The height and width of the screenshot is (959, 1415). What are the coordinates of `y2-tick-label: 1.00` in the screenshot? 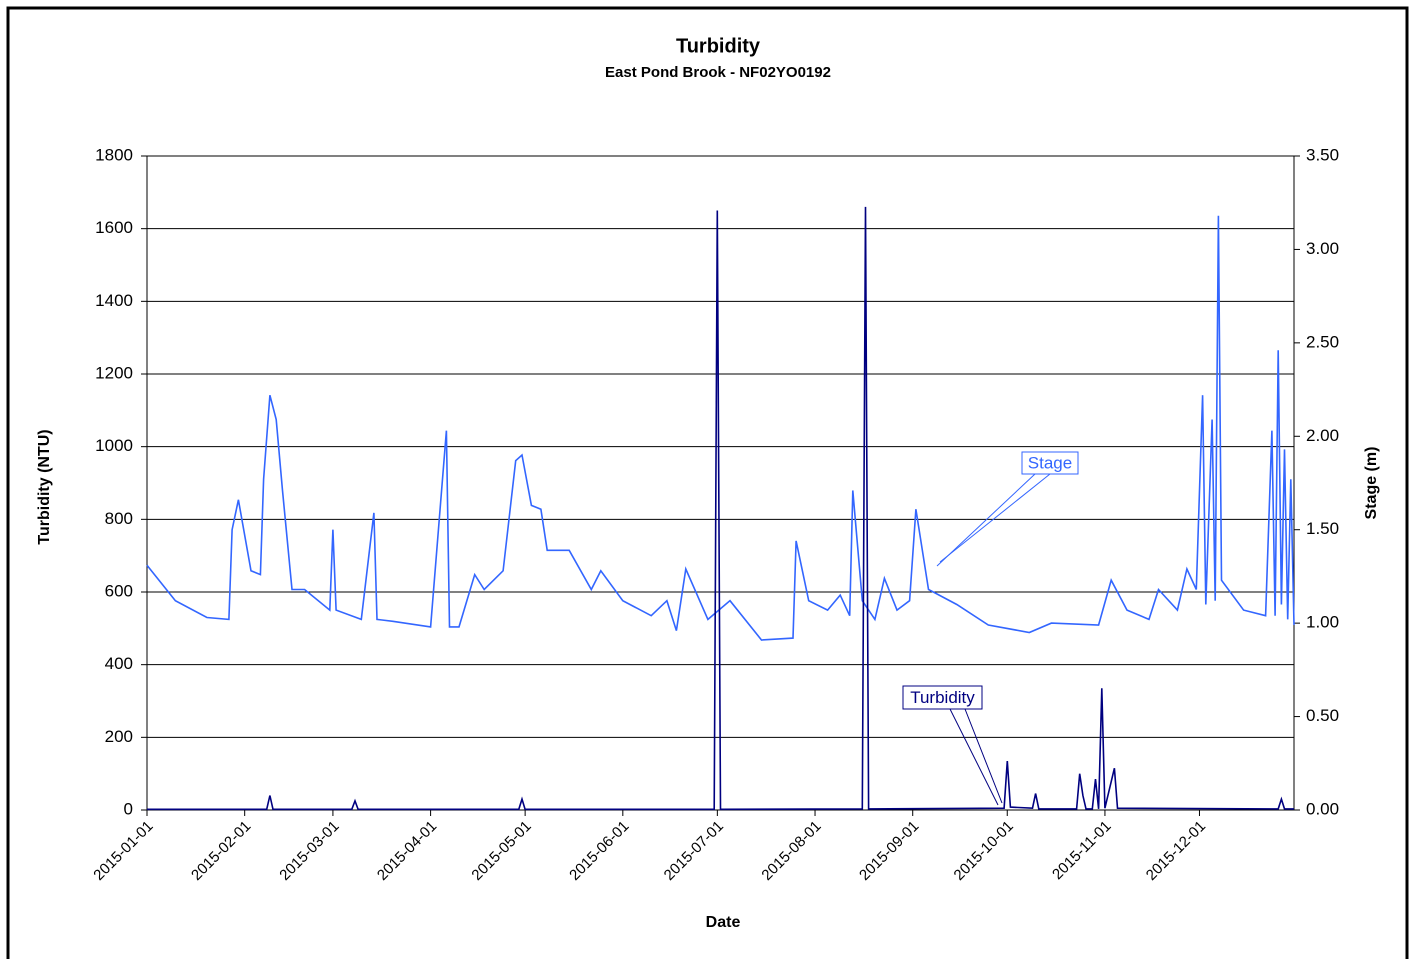 It's located at (1322, 622).